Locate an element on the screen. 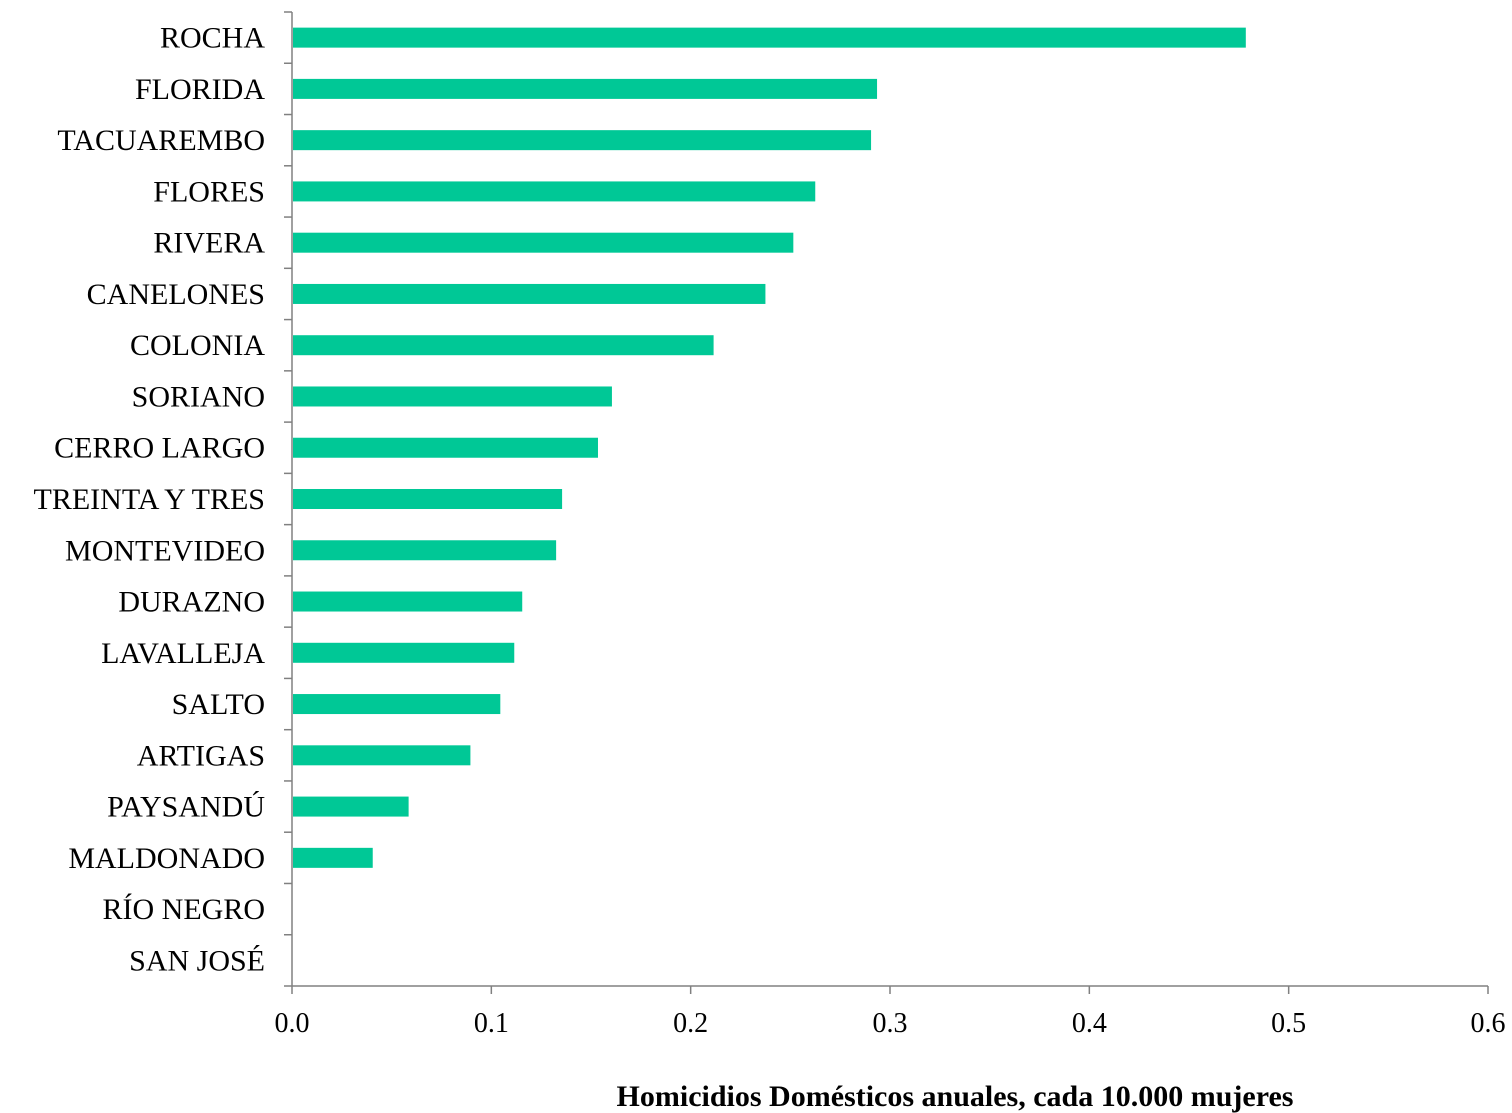 The height and width of the screenshot is (1113, 1512). category-label: CERRO LARGO is located at coordinates (159, 448).